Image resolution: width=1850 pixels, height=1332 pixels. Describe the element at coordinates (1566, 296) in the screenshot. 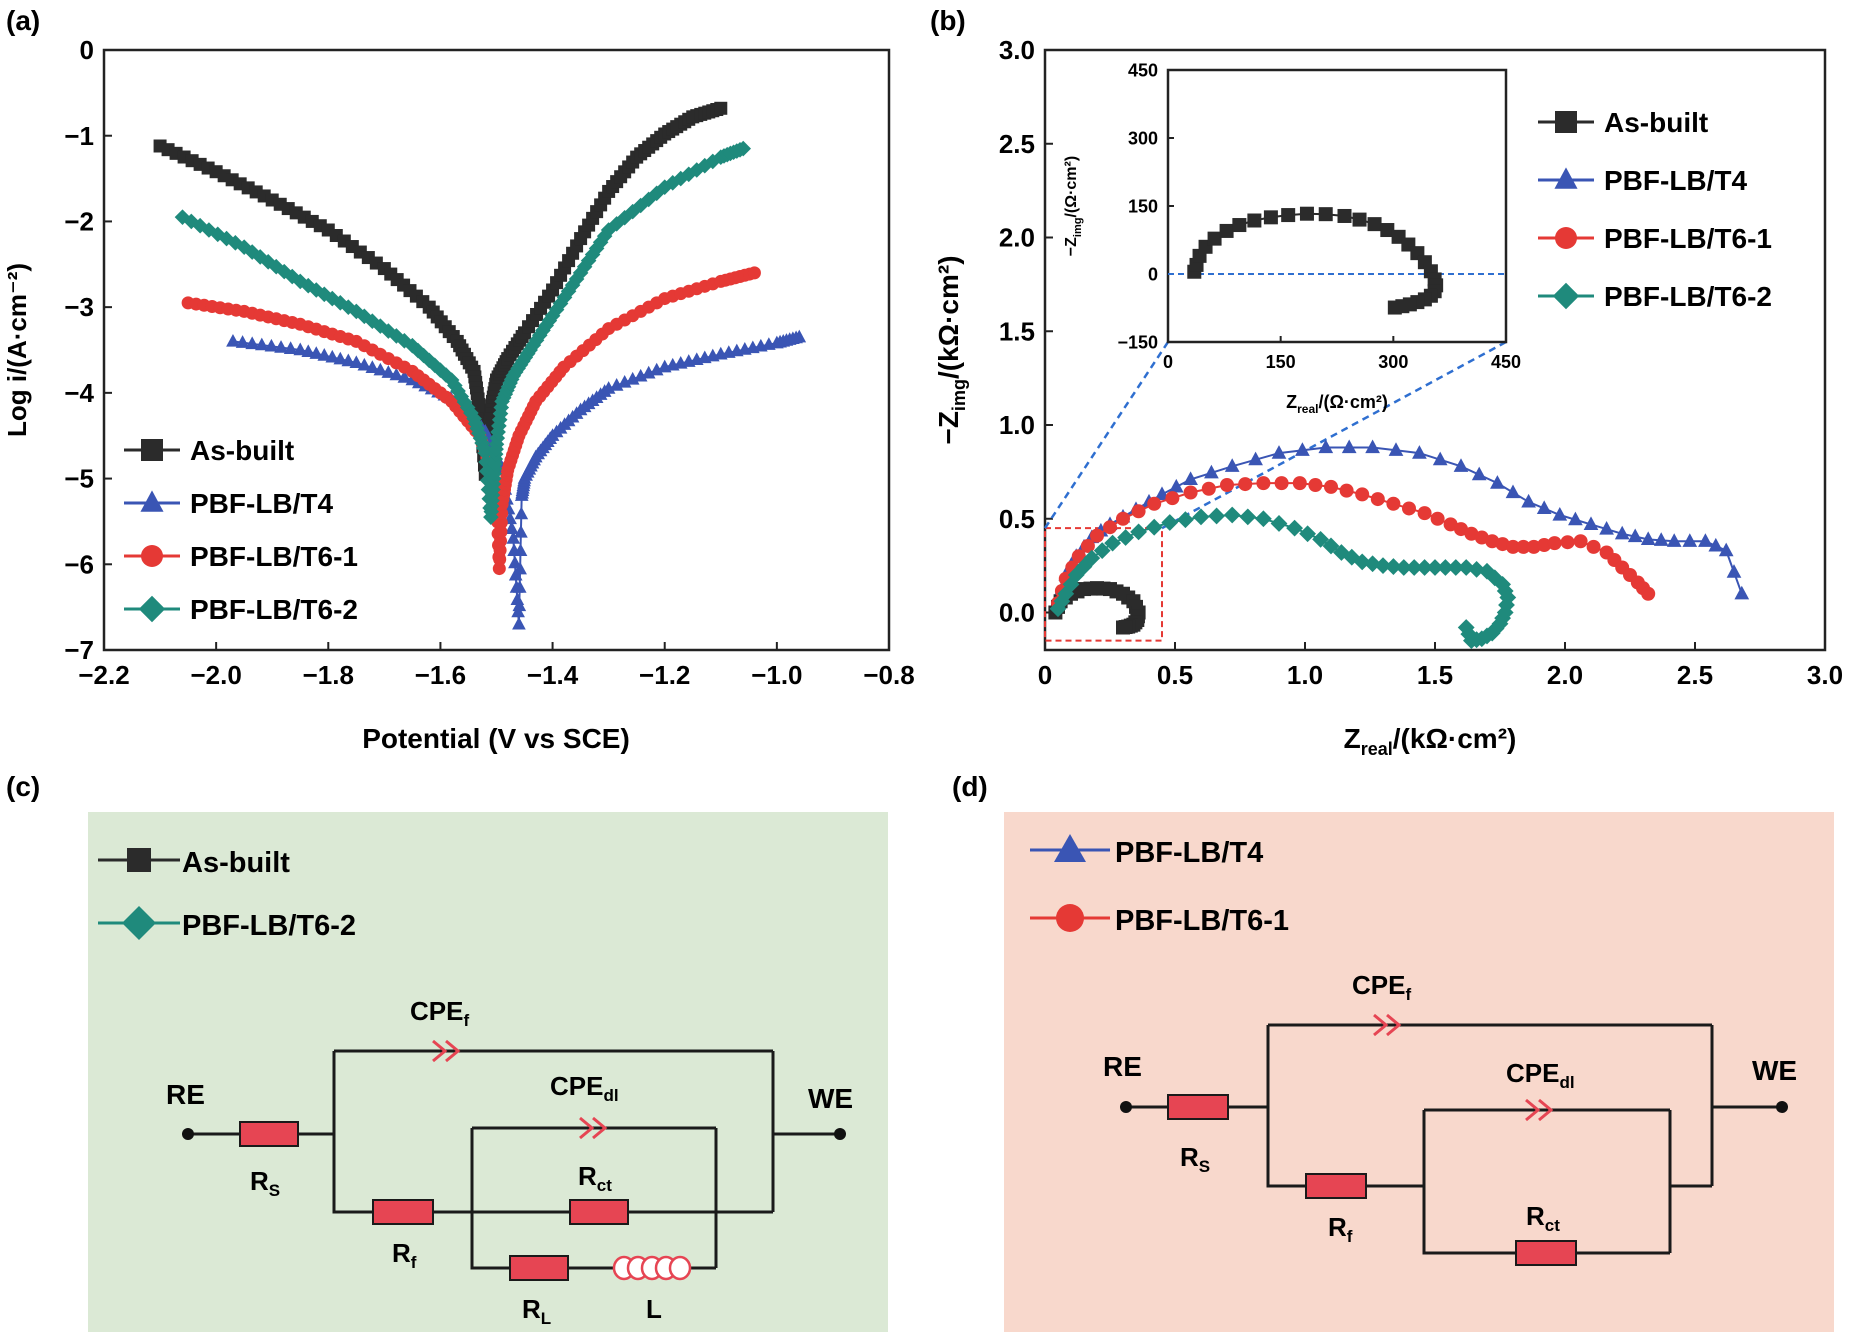

I see `chart-b-legend-marker` at that location.